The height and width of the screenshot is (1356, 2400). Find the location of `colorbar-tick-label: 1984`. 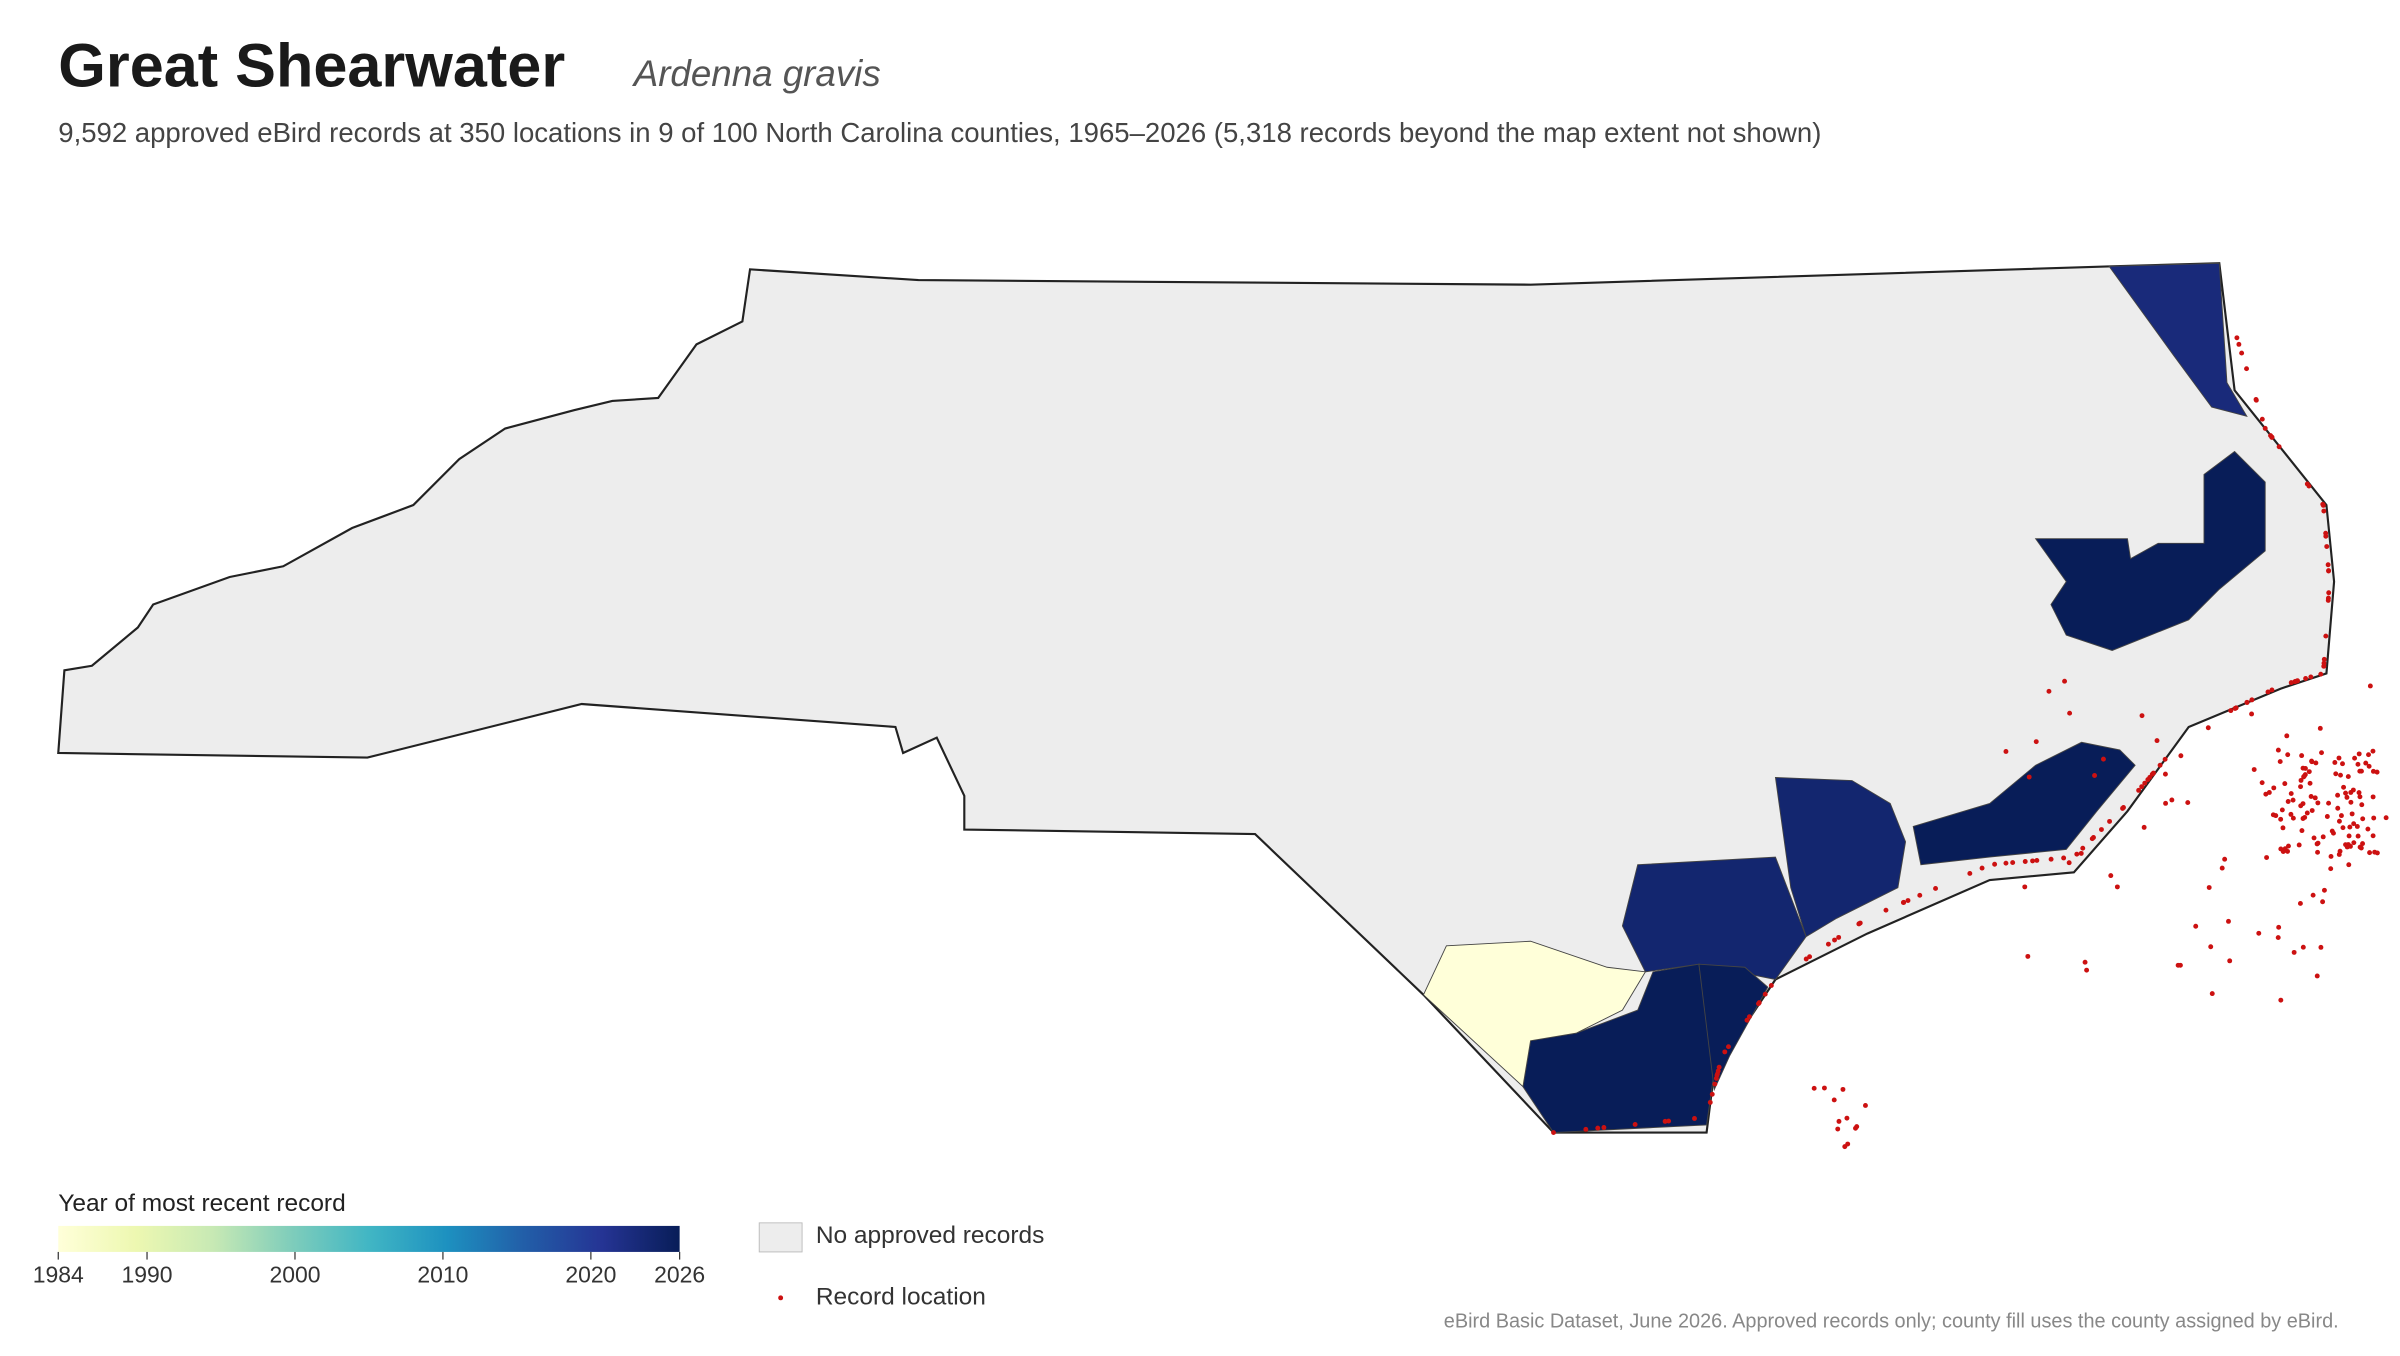

colorbar-tick-label: 1984 is located at coordinates (58, 1274).